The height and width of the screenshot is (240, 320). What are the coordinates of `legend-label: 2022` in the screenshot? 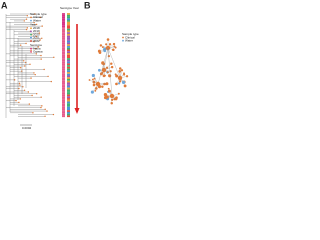 It's located at (36, 41).